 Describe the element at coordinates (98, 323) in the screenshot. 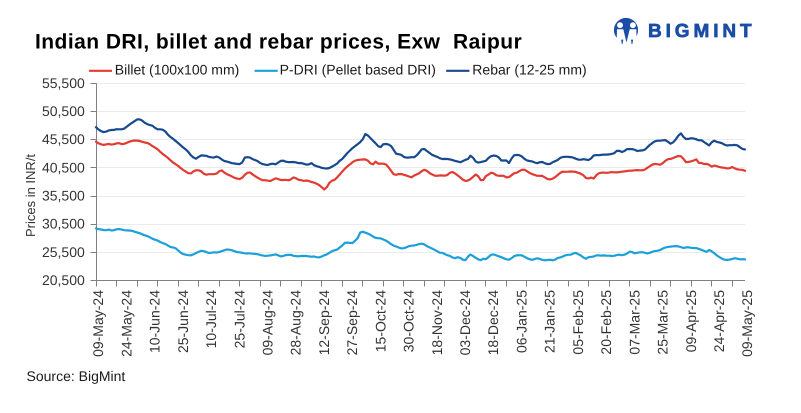

I see `svg-text: 09-May-24` at that location.